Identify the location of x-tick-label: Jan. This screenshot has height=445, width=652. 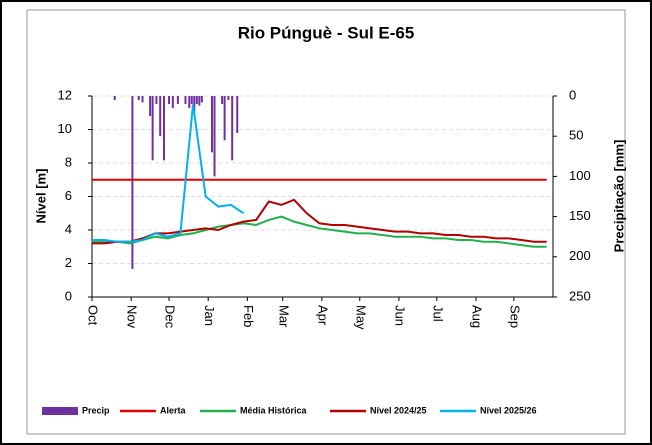
(209, 315).